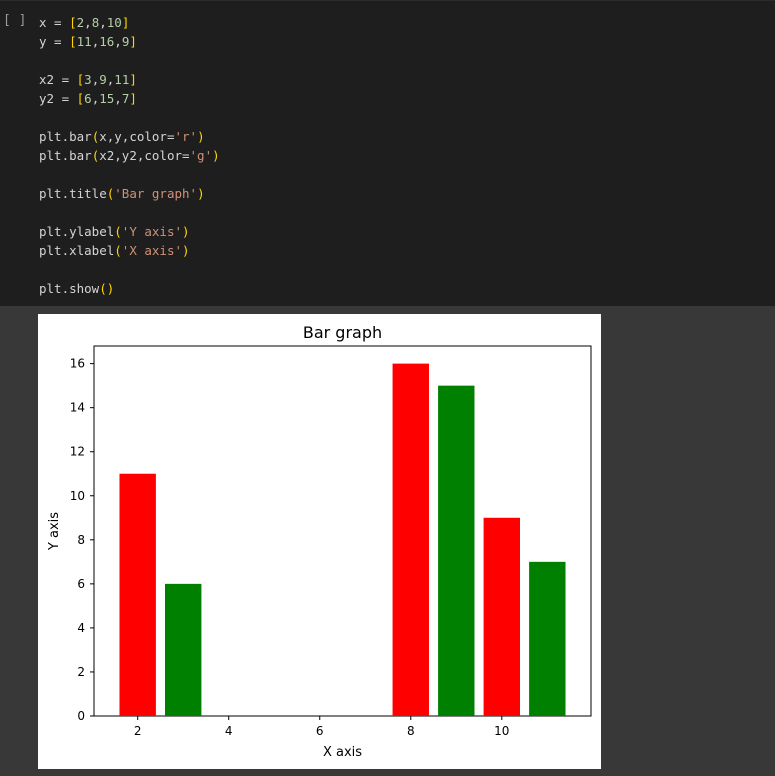 The height and width of the screenshot is (776, 775). Describe the element at coordinates (229, 731) in the screenshot. I see `x-tick-label: 4` at that location.